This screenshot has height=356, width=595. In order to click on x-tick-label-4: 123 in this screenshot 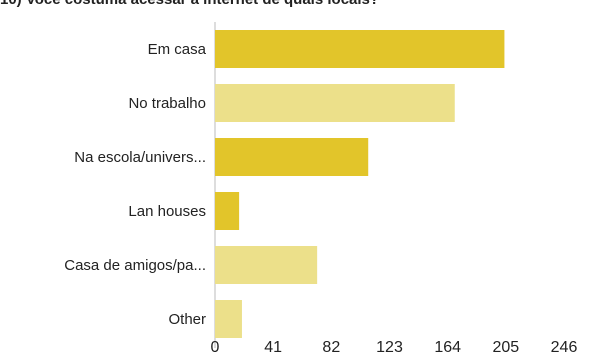, I will do `click(389, 347)`.